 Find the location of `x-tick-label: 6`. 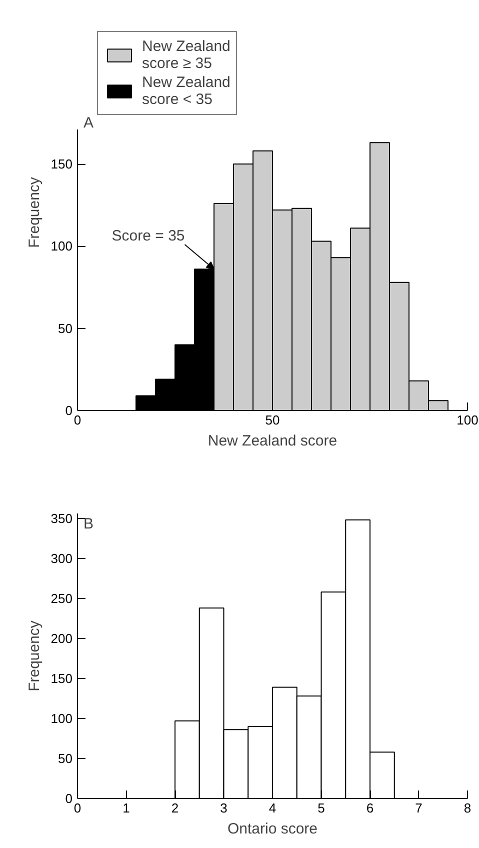

x-tick-label: 6 is located at coordinates (370, 808).